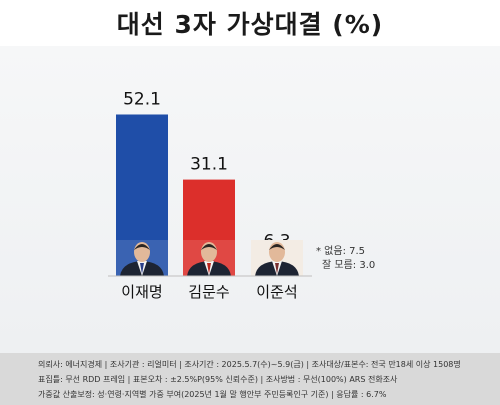 This screenshot has width=500, height=405. I want to click on chart-title: 대선 3자 가상대결 (%), so click(250, 24).